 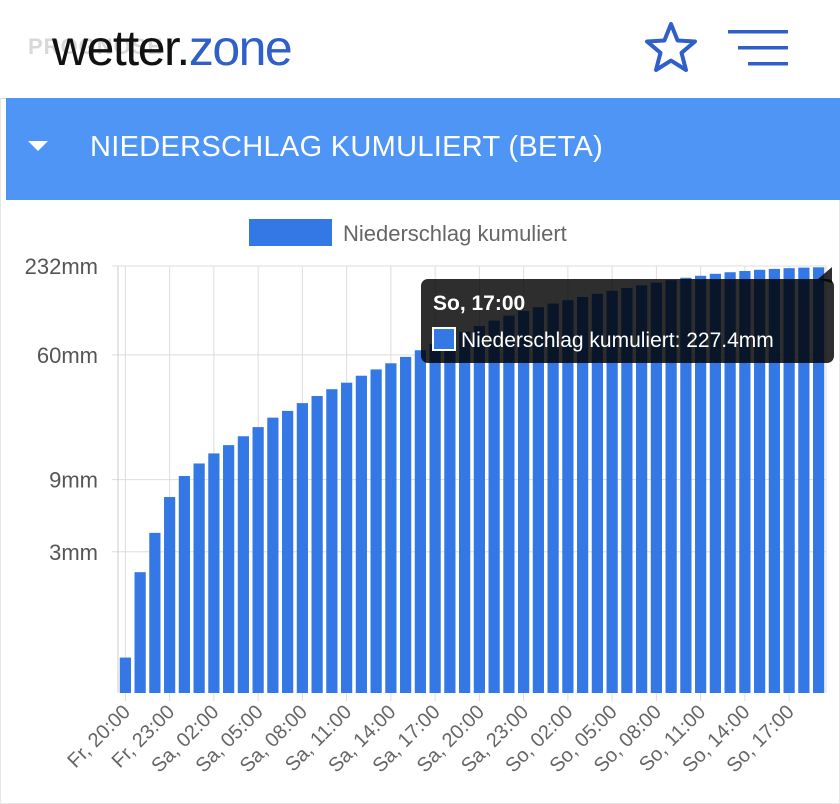 I want to click on legend-label: Niederschlag kumuliert, so click(x=455, y=233).